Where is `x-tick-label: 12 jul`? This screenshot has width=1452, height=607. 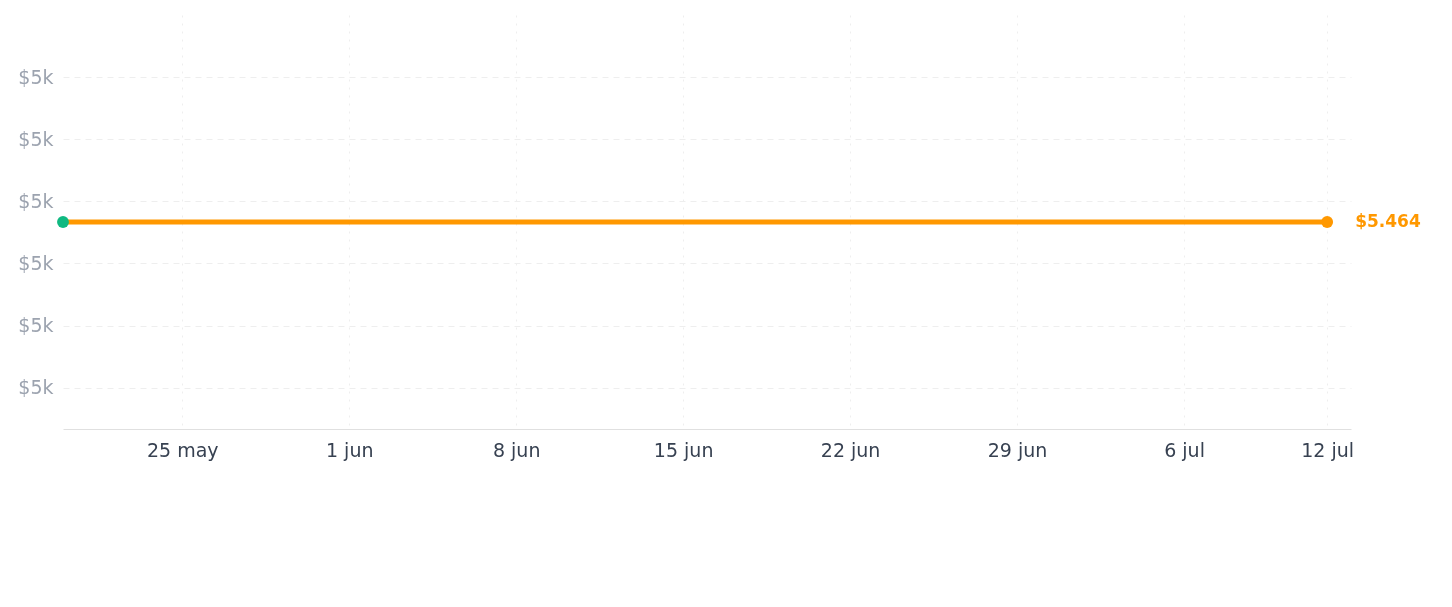 x-tick-label: 12 jul is located at coordinates (1328, 449).